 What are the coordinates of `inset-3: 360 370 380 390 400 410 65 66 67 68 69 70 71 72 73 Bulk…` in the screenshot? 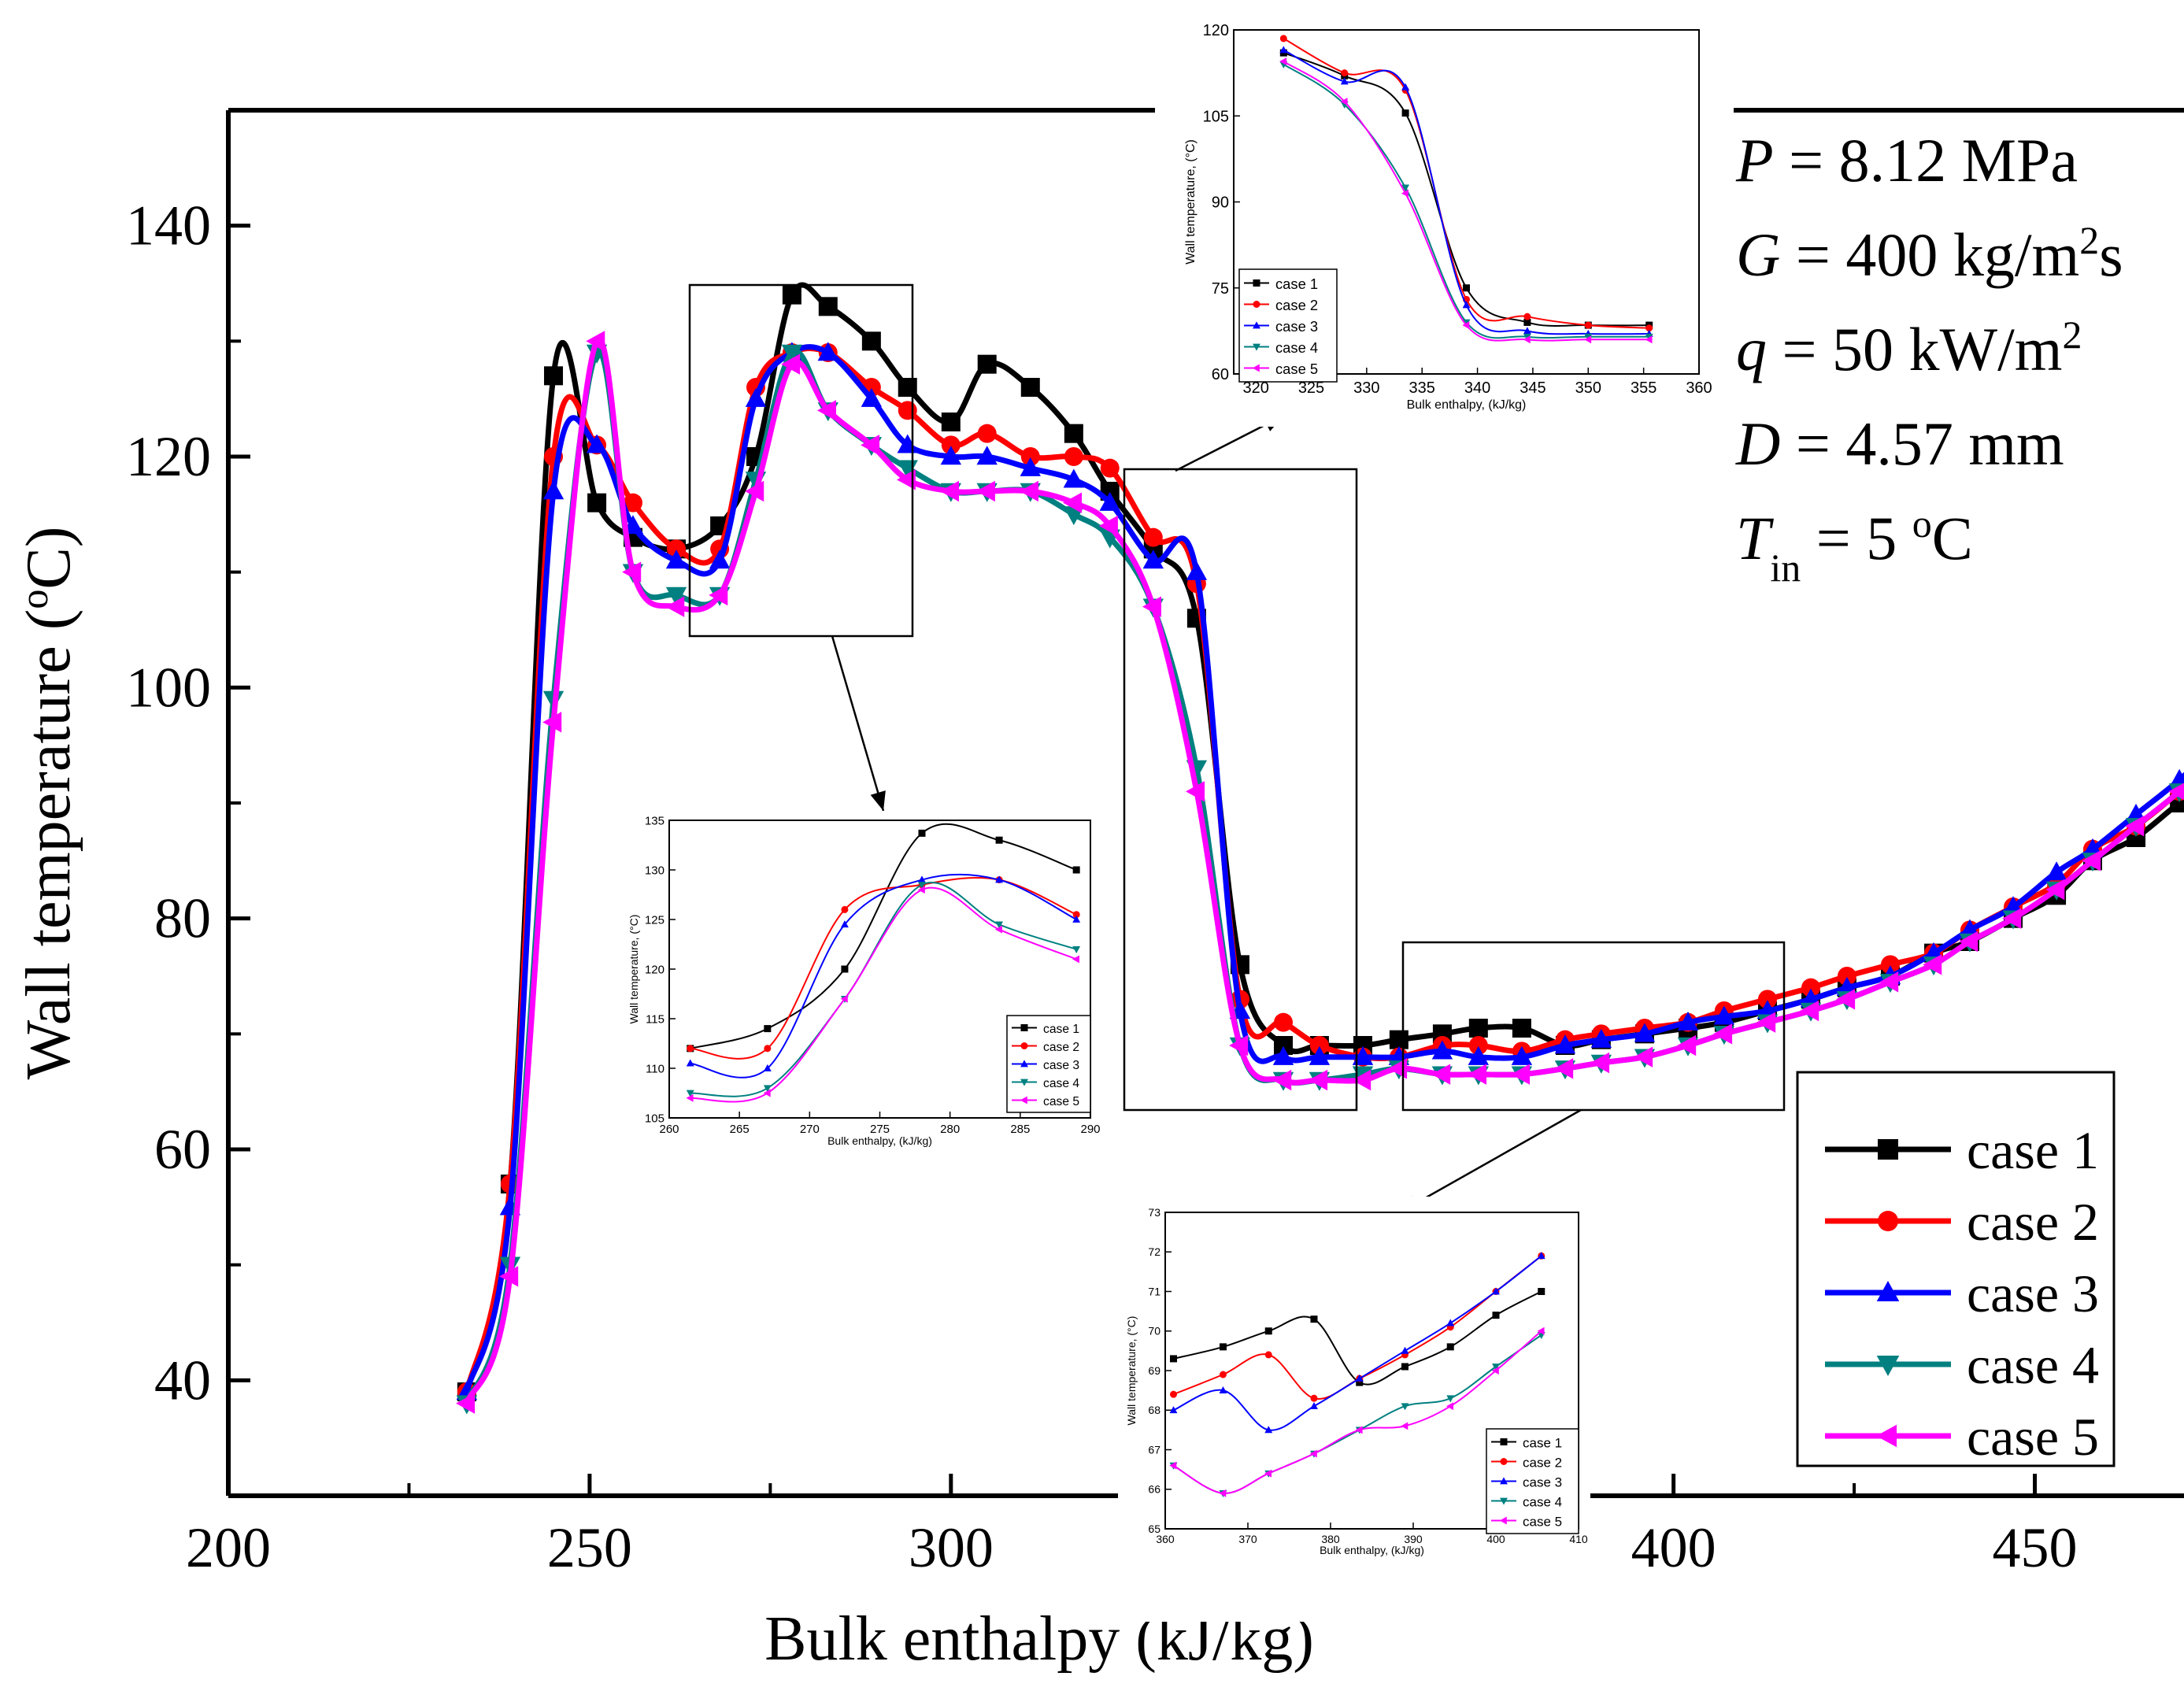 It's located at (1354, 1409).